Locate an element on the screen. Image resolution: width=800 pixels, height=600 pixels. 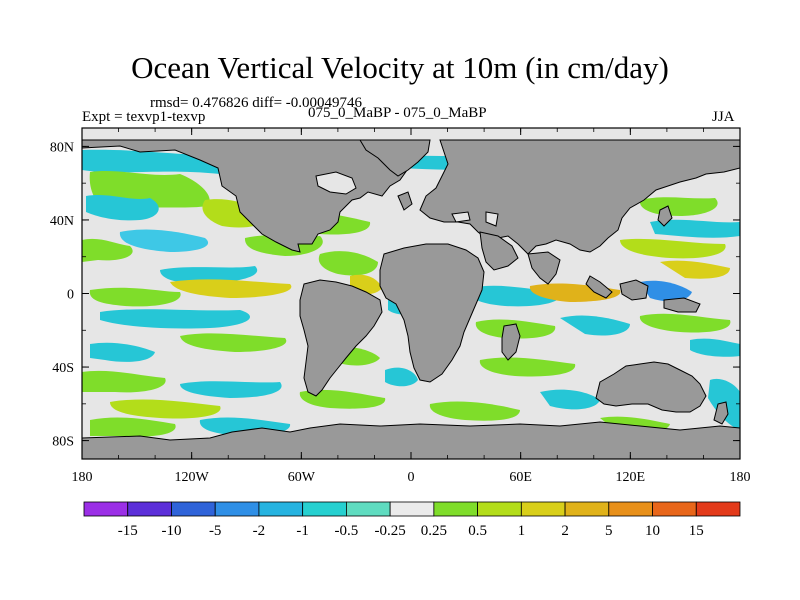
stats-line: rmsd= 0.476826 diff= -0.00049746 is located at coordinates (256, 103).